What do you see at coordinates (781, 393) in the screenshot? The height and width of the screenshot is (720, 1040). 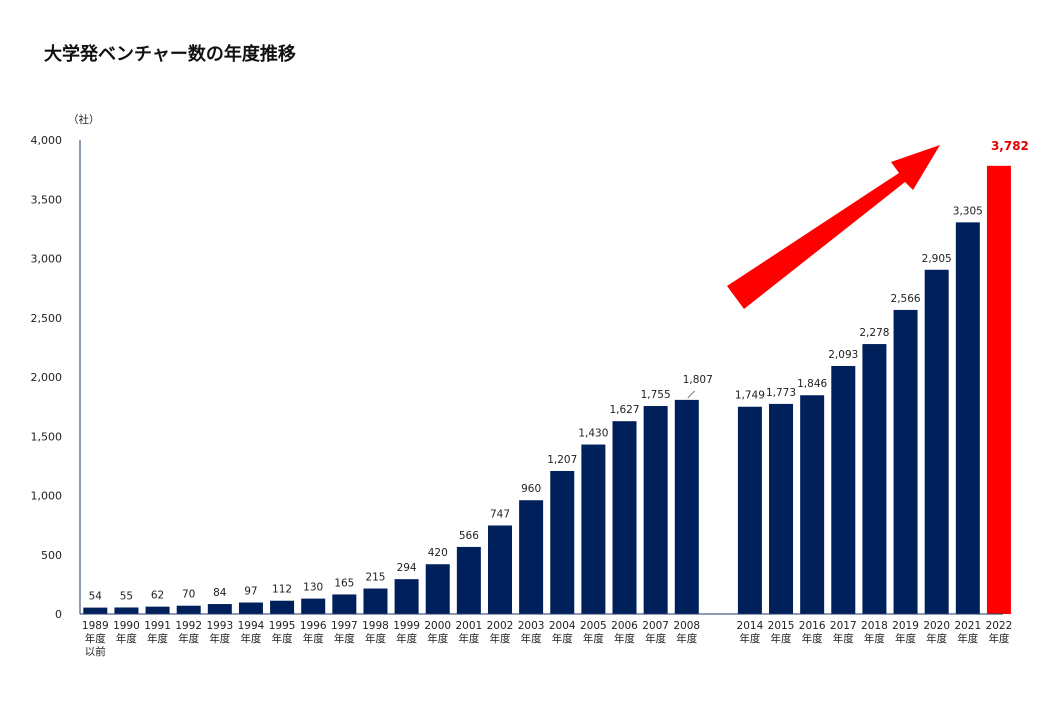 I see `data-label: 1,773` at bounding box center [781, 393].